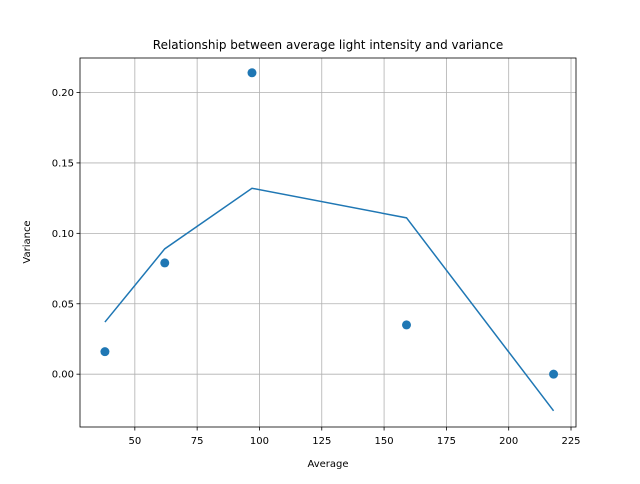 The height and width of the screenshot is (484, 640). Describe the element at coordinates (63, 304) in the screenshot. I see `y-tick-label: 0.05` at that location.